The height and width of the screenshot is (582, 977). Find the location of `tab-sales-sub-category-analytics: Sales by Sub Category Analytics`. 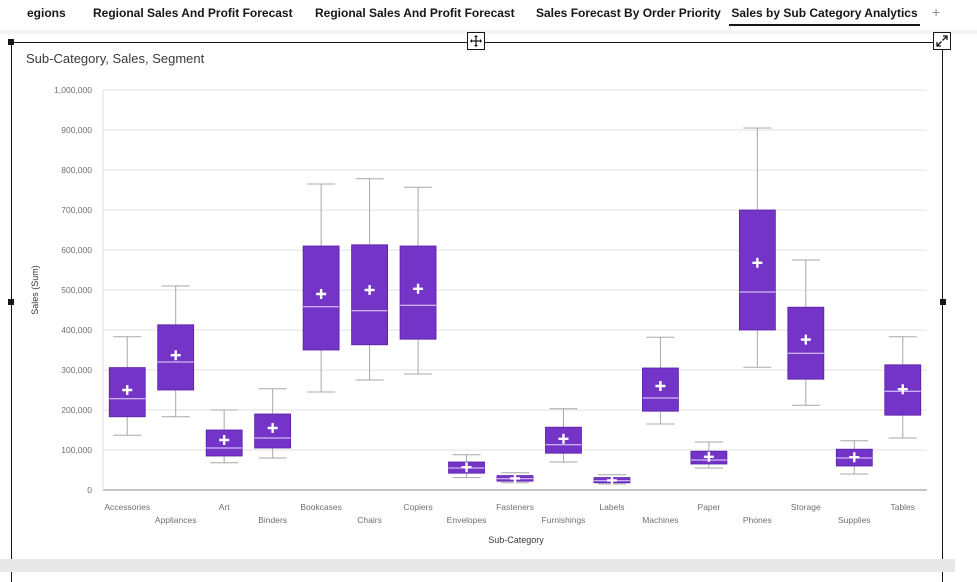

tab-sales-sub-category-analytics: Sales by Sub Category Analytics is located at coordinates (824, 16).